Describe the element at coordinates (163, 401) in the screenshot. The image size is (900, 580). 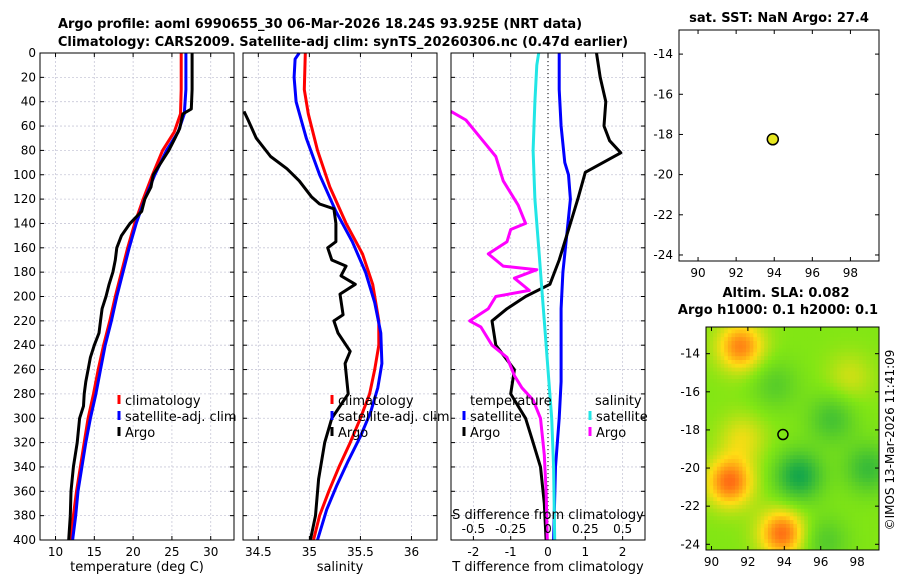
I see `legend-label: climatology` at that location.